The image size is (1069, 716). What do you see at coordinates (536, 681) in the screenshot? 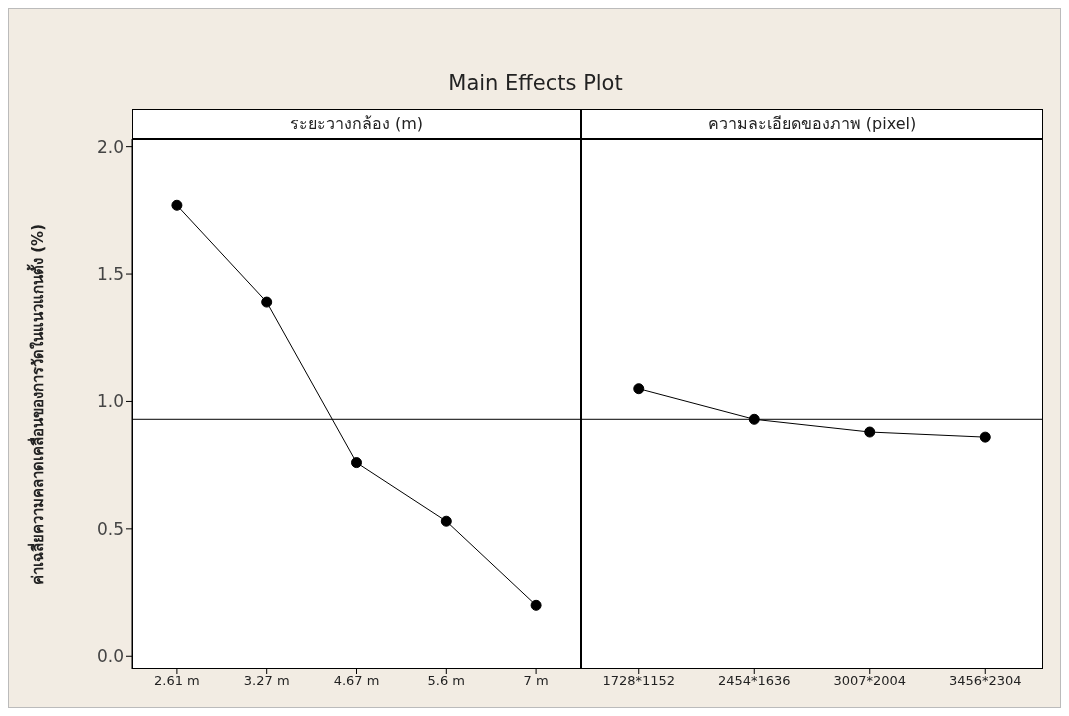
I see `x-tick-label: 7 m` at bounding box center [536, 681].